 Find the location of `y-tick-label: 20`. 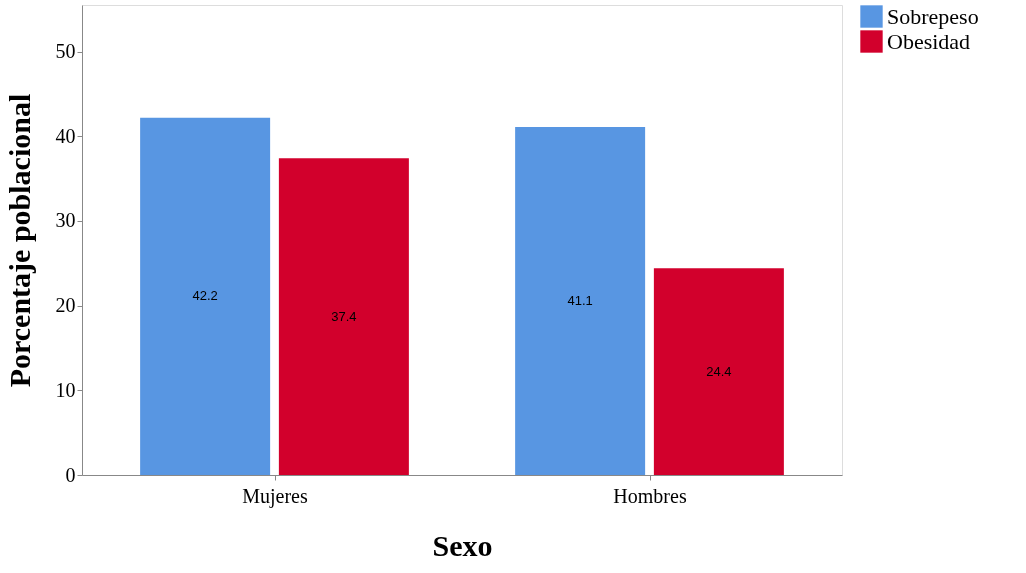

y-tick-label: 20 is located at coordinates (65, 305).